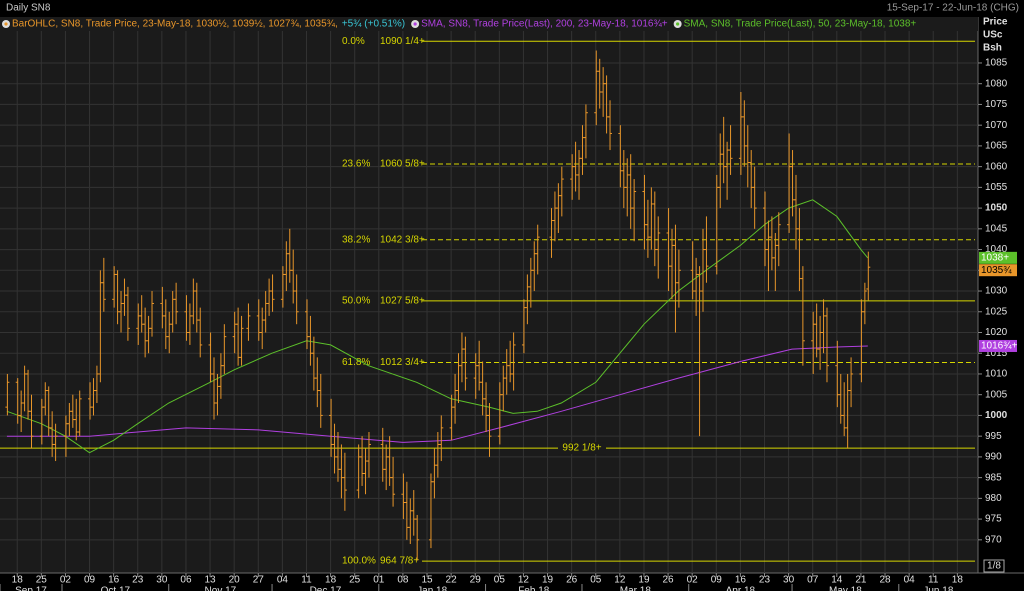 This screenshot has height=591, width=1024. Describe the element at coordinates (861, 580) in the screenshot. I see `x-tick-label: 21` at that location.